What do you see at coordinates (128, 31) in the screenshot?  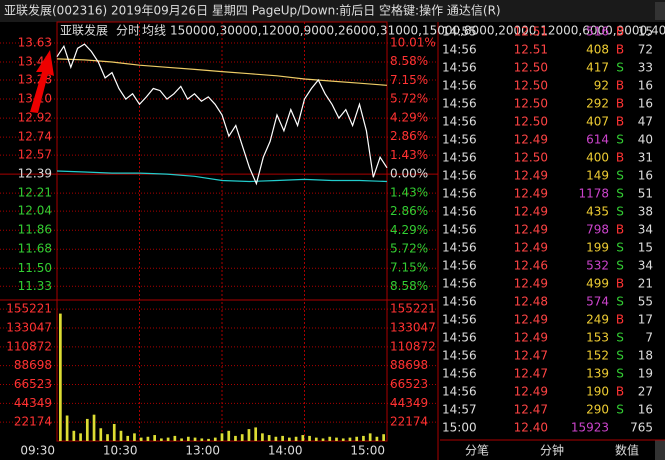 I see `minute-label: 分时` at bounding box center [128, 31].